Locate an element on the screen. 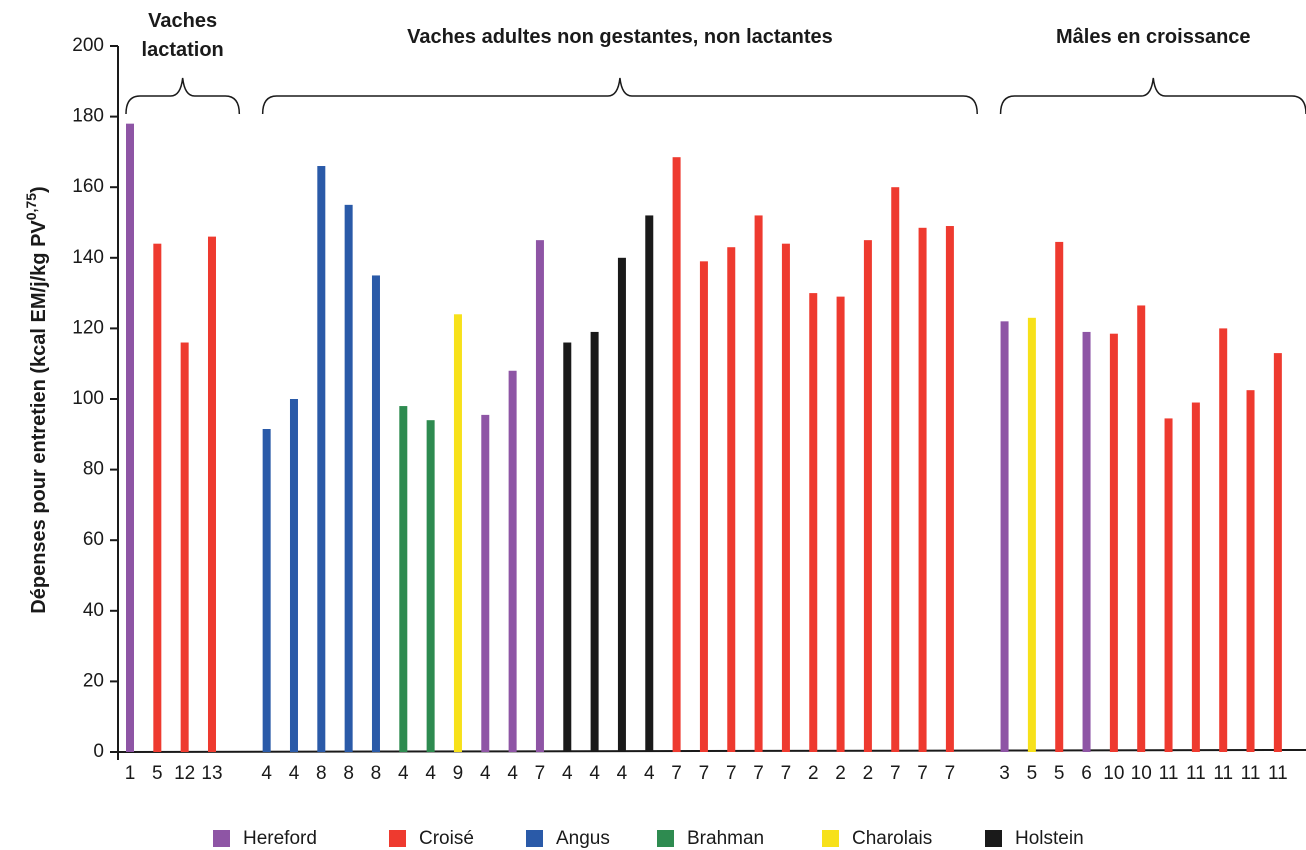 The height and width of the screenshot is (850, 1306). y-tick-label: 60 is located at coordinates (93, 539).